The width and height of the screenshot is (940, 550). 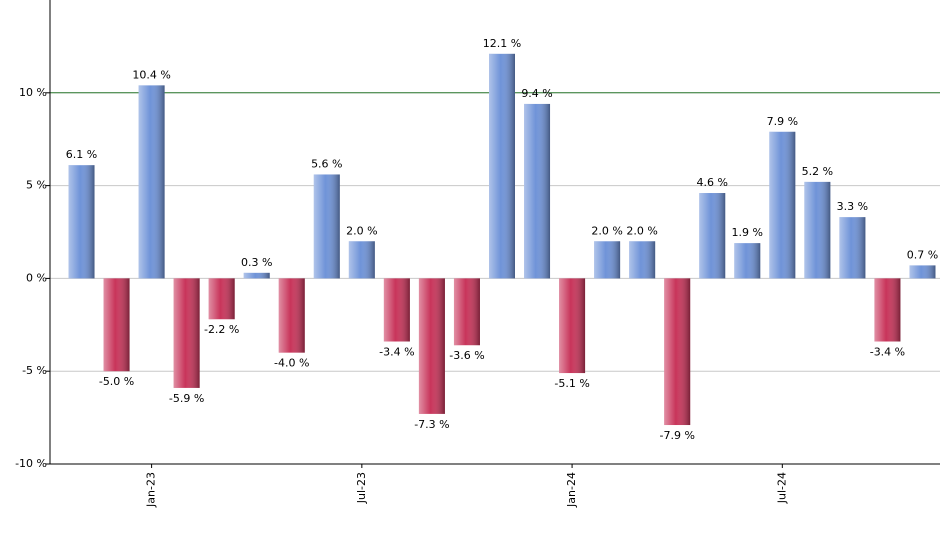 What do you see at coordinates (571, 383) in the screenshot?
I see `data-label: -5.1 %` at bounding box center [571, 383].